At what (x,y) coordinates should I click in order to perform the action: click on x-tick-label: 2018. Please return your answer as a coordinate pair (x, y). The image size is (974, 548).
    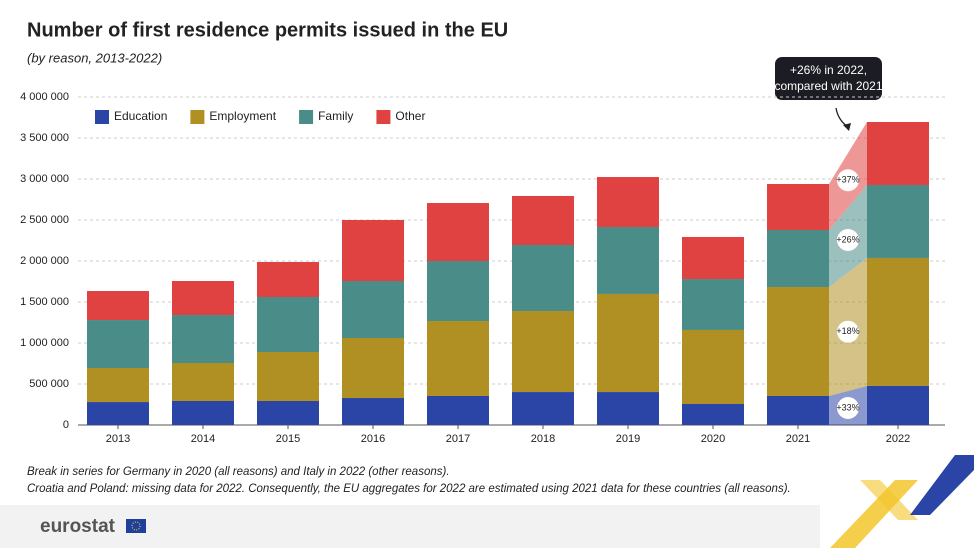
    Looking at the image, I should click on (543, 439).